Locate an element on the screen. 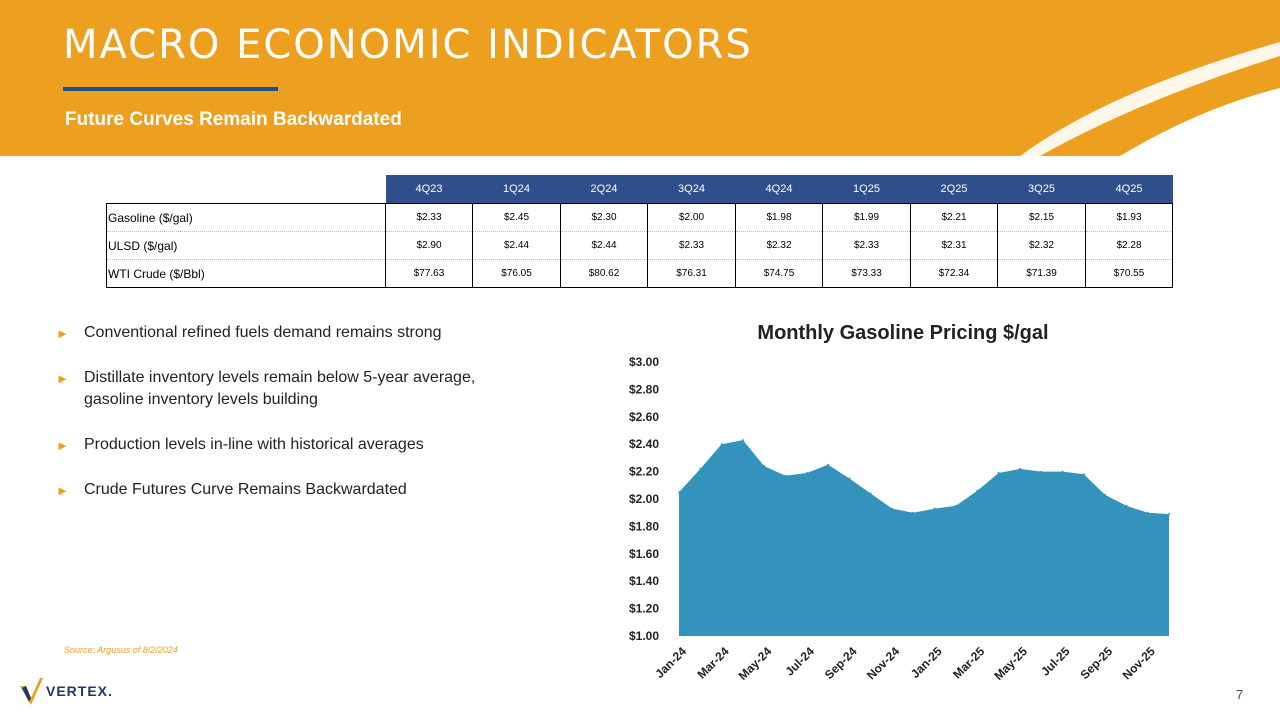 This screenshot has width=1280, height=720. x-tick-label: Jul-25 is located at coordinates (1055, 661).